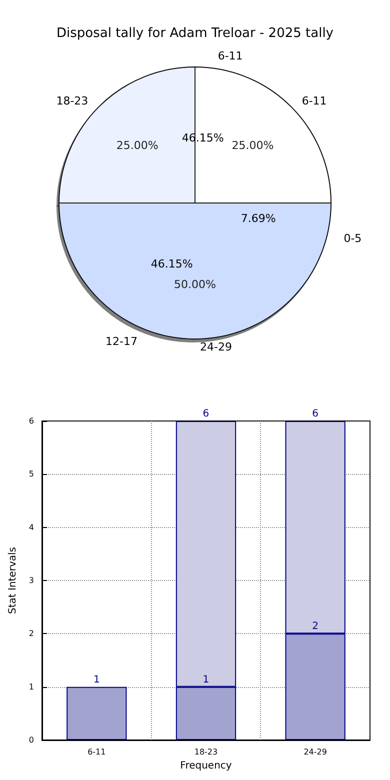 The width and height of the screenshot is (390, 780). I want to click on slice-label: 18-23, so click(72, 101).